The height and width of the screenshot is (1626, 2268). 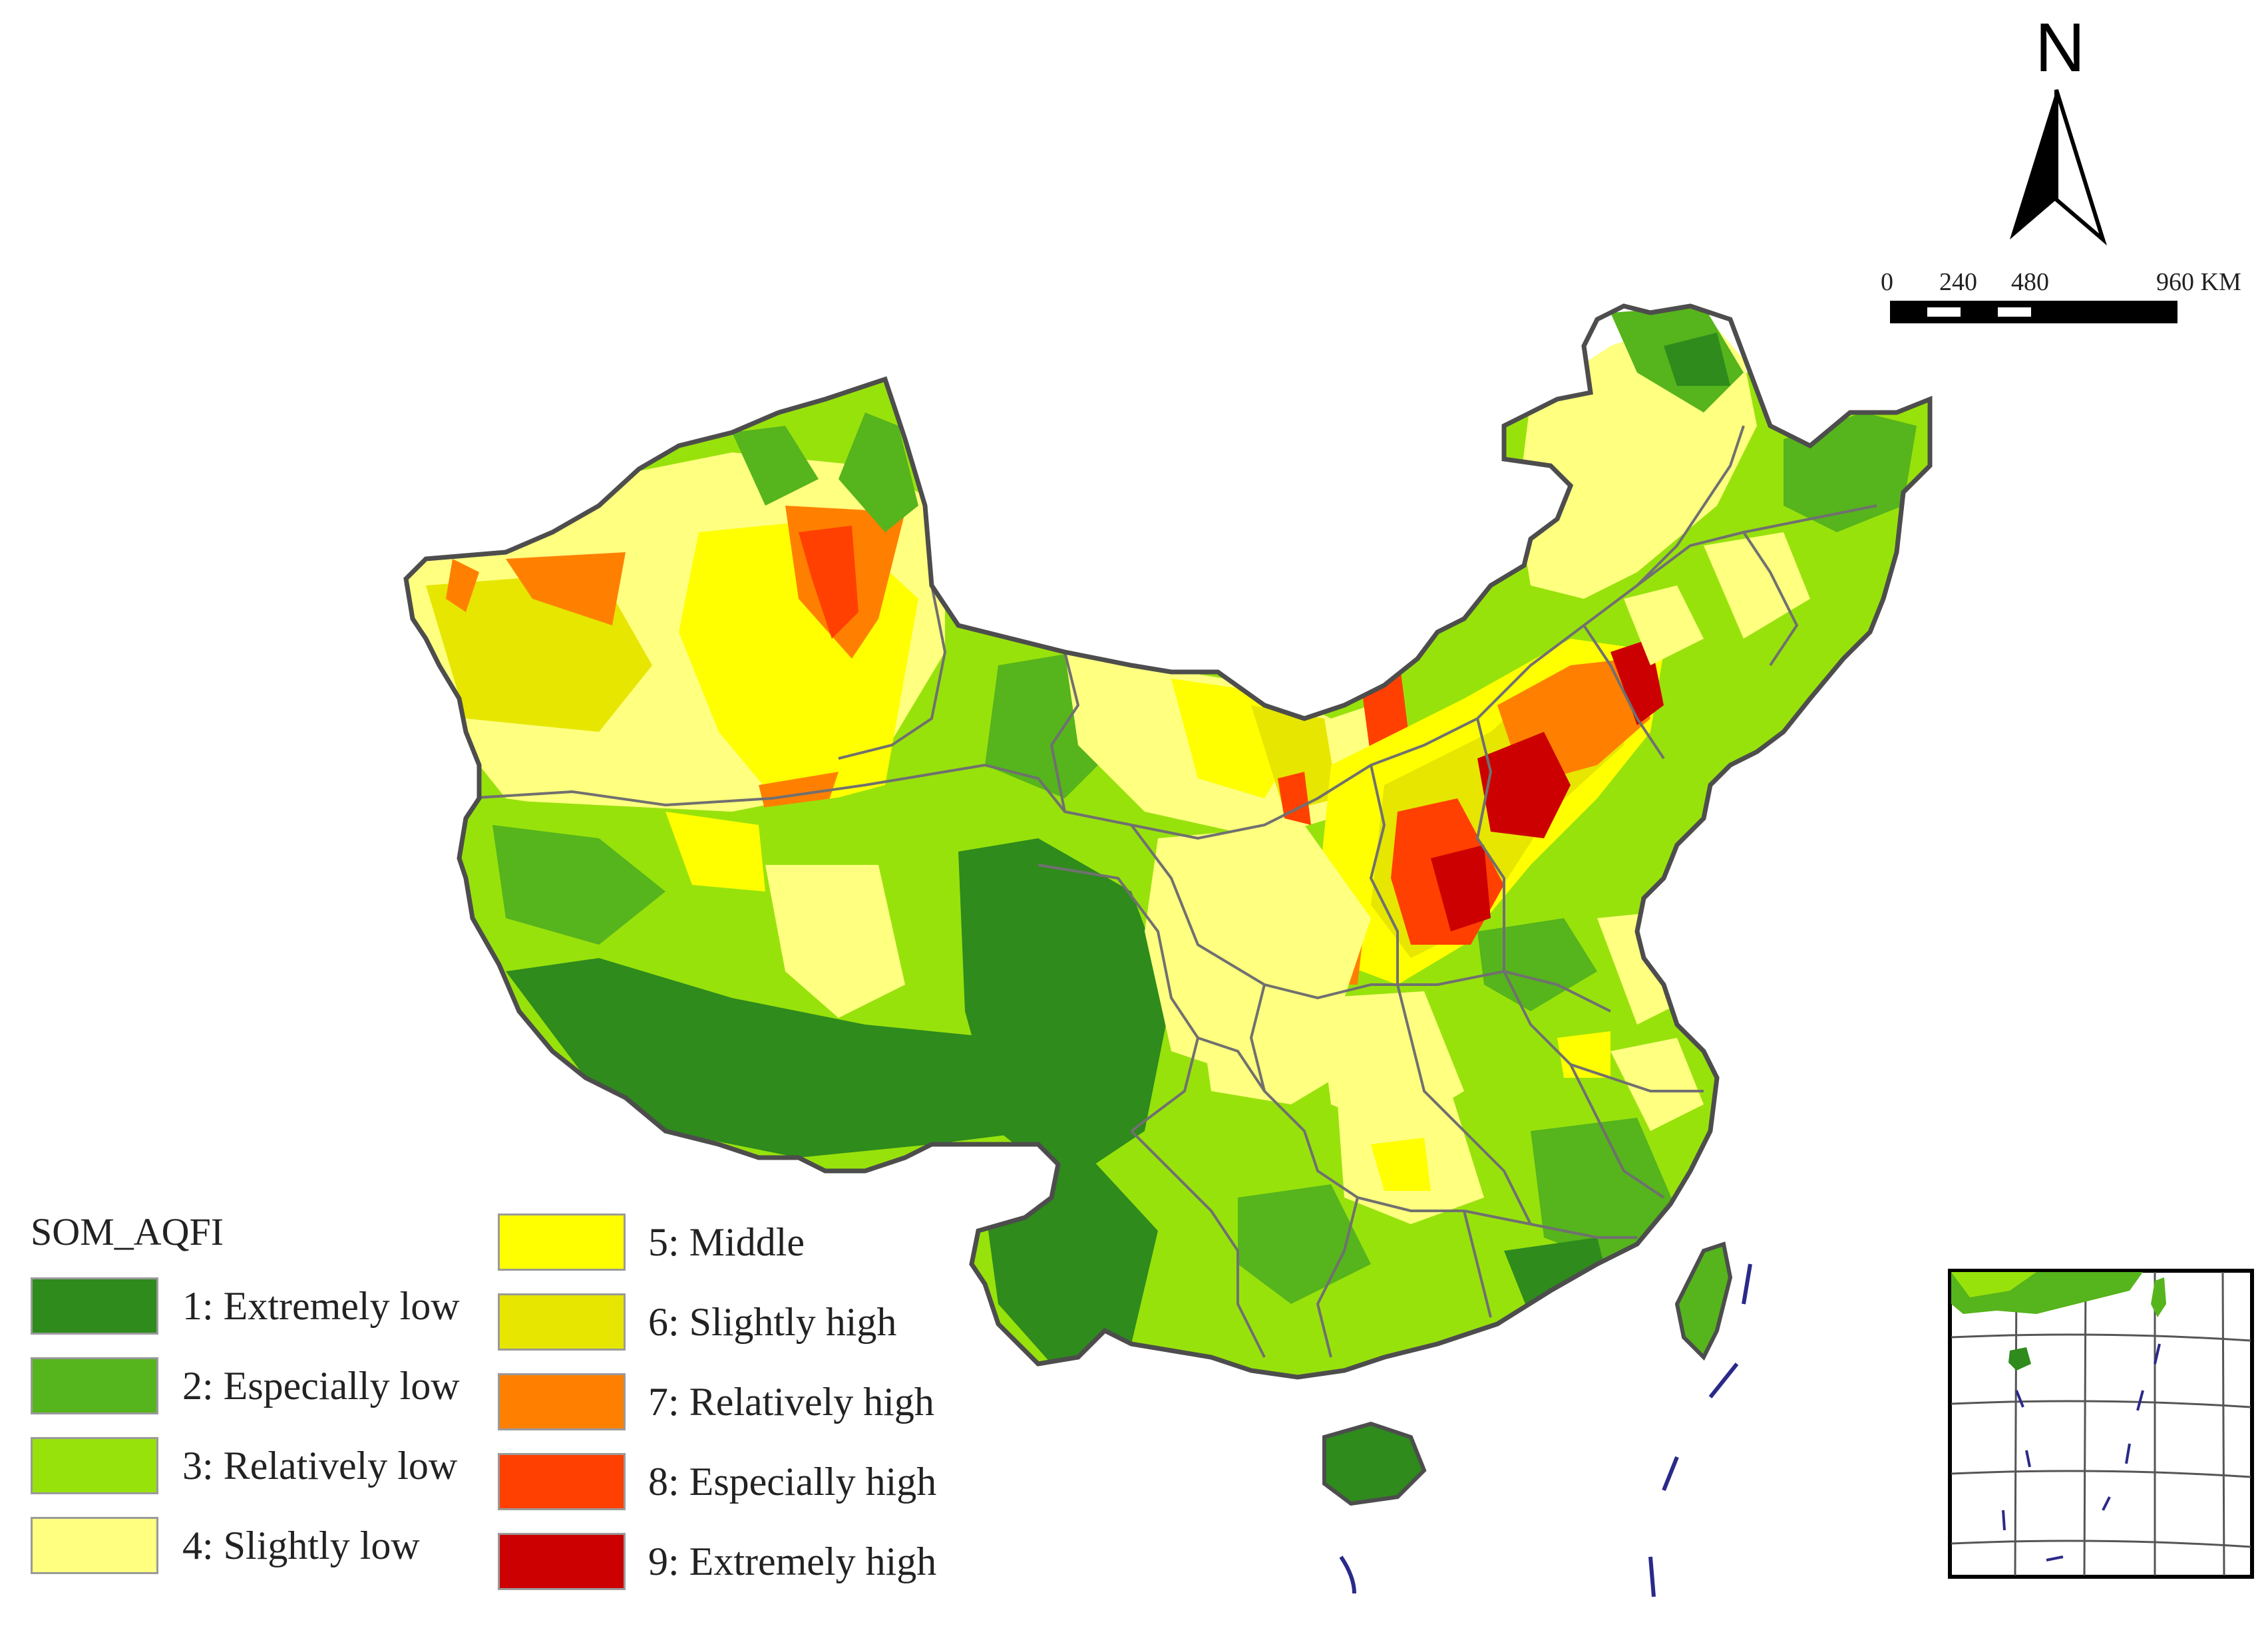 I want to click on legend-label-6: 6: Slightly high, so click(x=772, y=1322).